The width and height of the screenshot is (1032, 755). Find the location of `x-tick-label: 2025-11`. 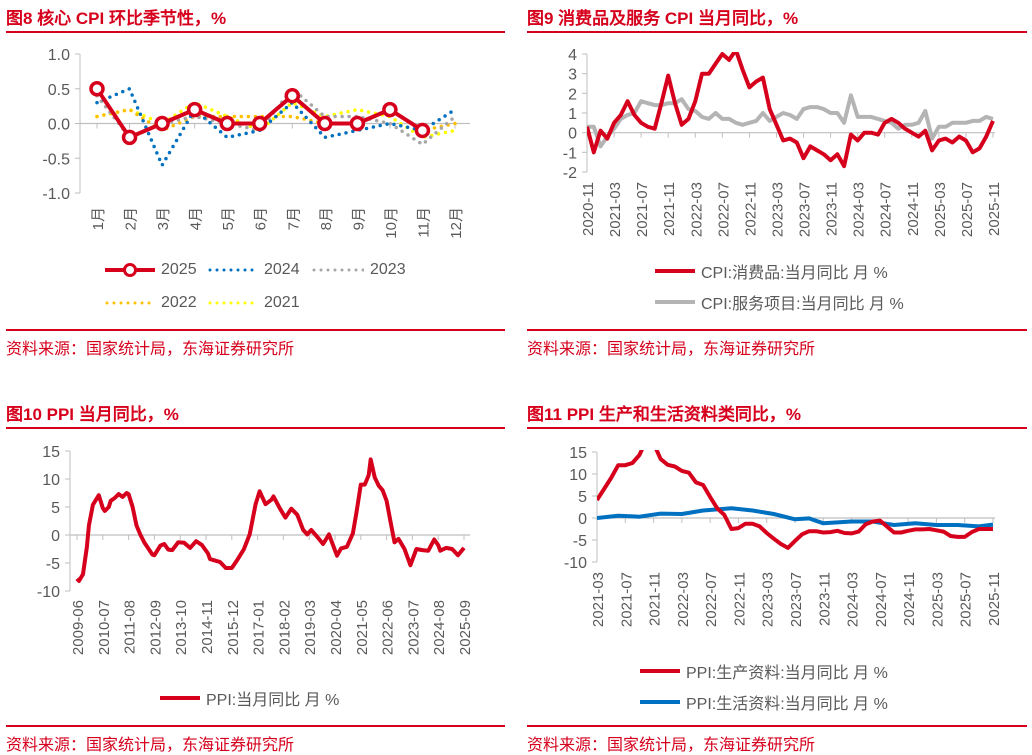

x-tick-label: 2025-11 is located at coordinates (994, 209).